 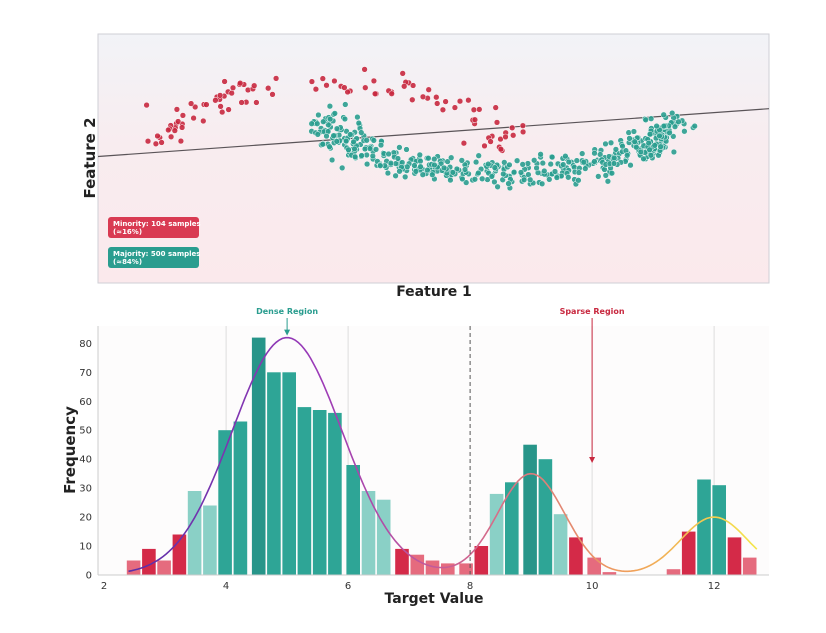 I want to click on y-tick-label: 40, so click(x=85, y=460).